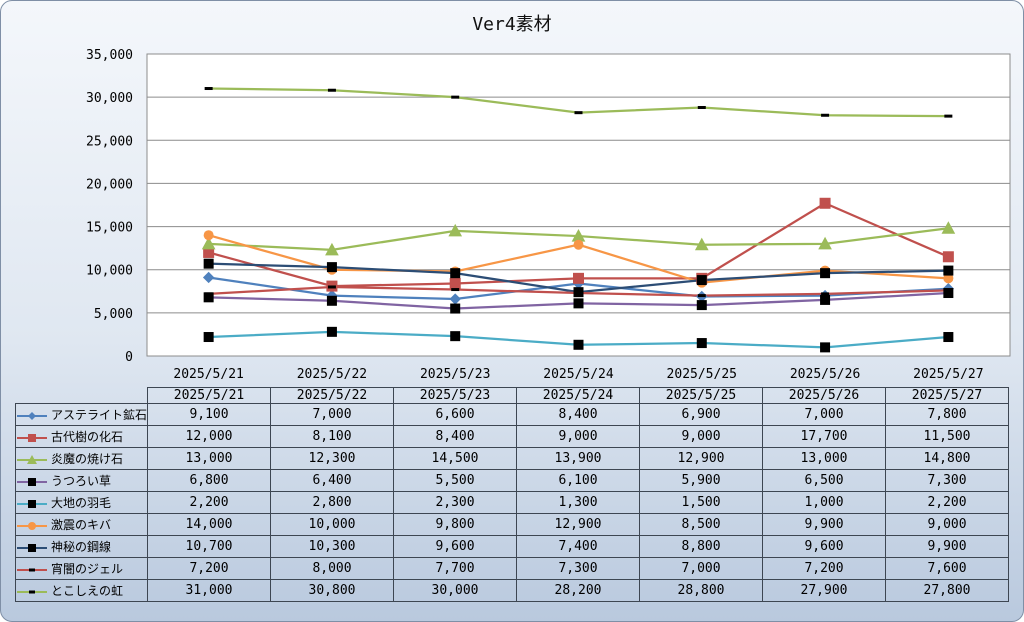  I want to click on table-cell: 2,300, so click(455, 502).